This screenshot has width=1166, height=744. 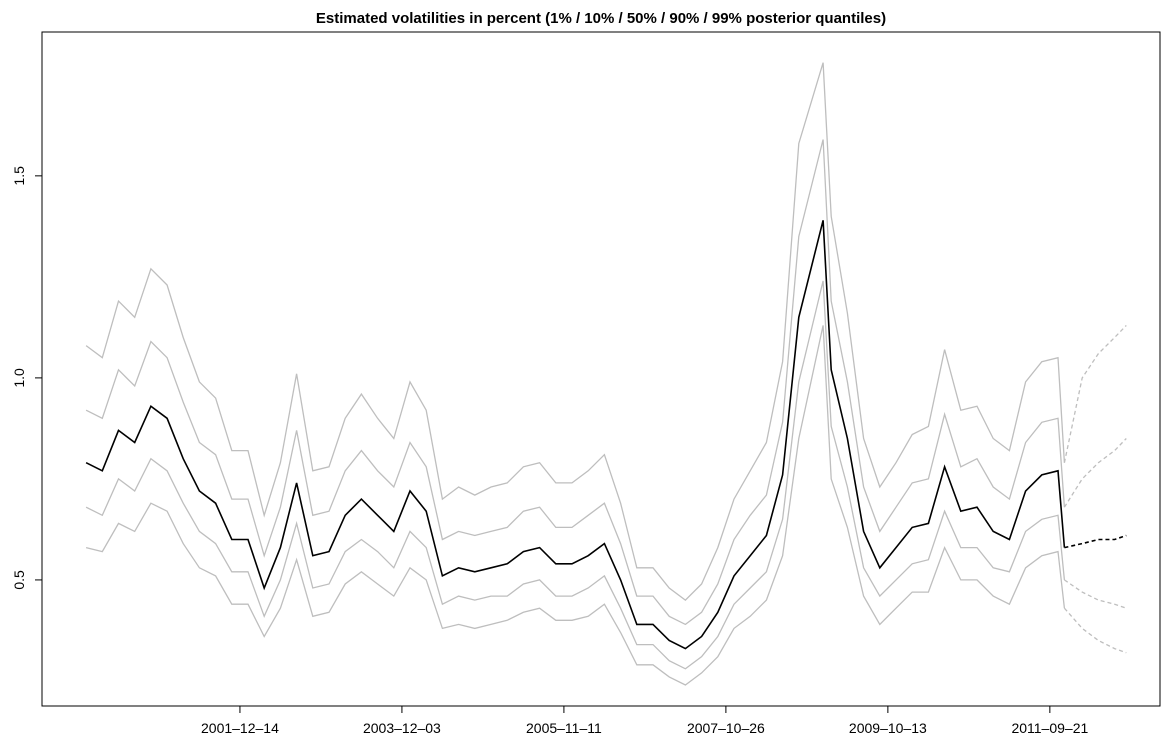 What do you see at coordinates (19, 176) in the screenshot?
I see `y-tick-label: 1.5` at bounding box center [19, 176].